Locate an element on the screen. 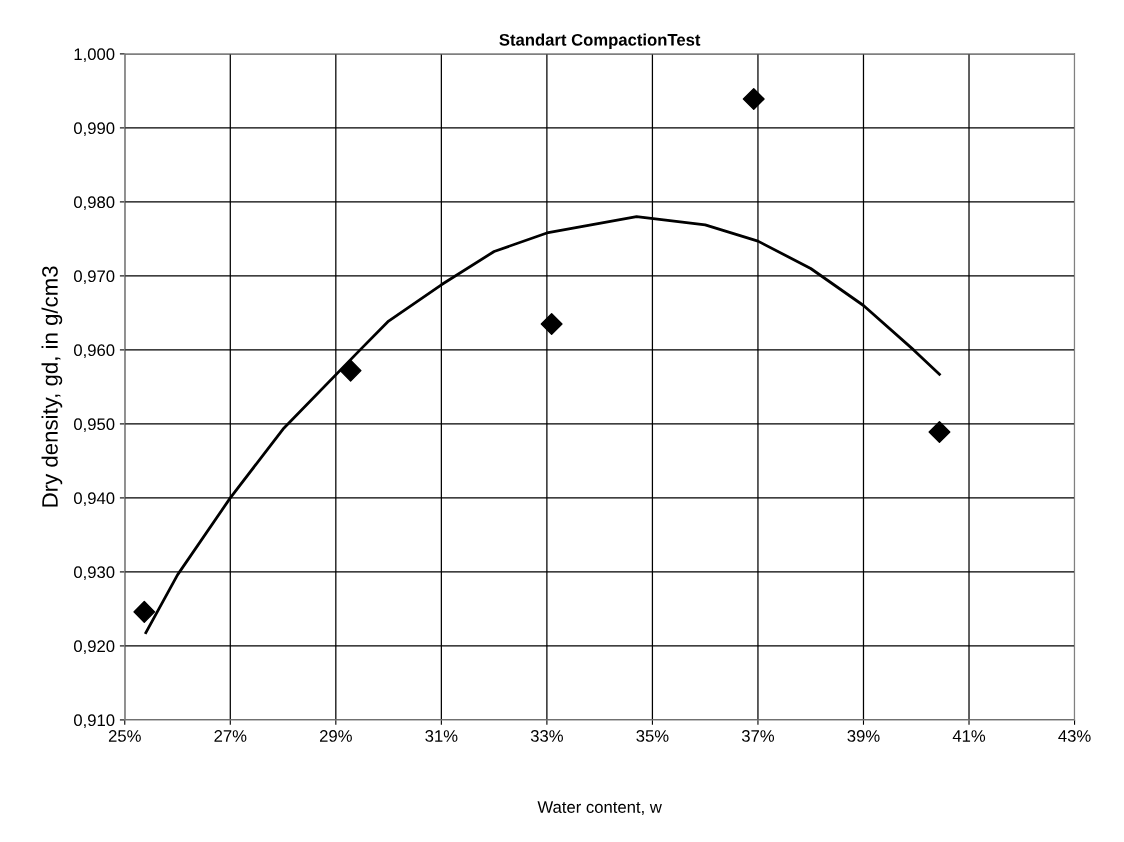 The image size is (1124, 842). x-tick-label: 29% is located at coordinates (335, 736).